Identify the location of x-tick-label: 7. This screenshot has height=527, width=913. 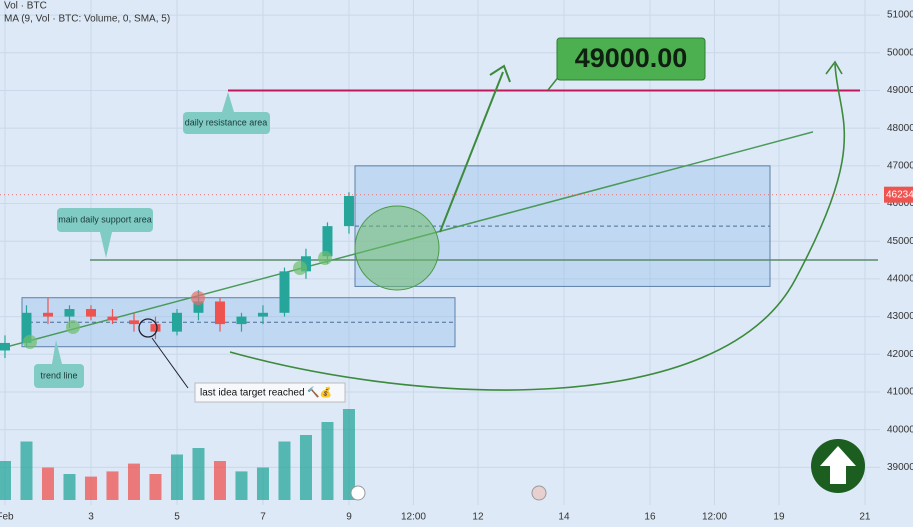
(263, 517).